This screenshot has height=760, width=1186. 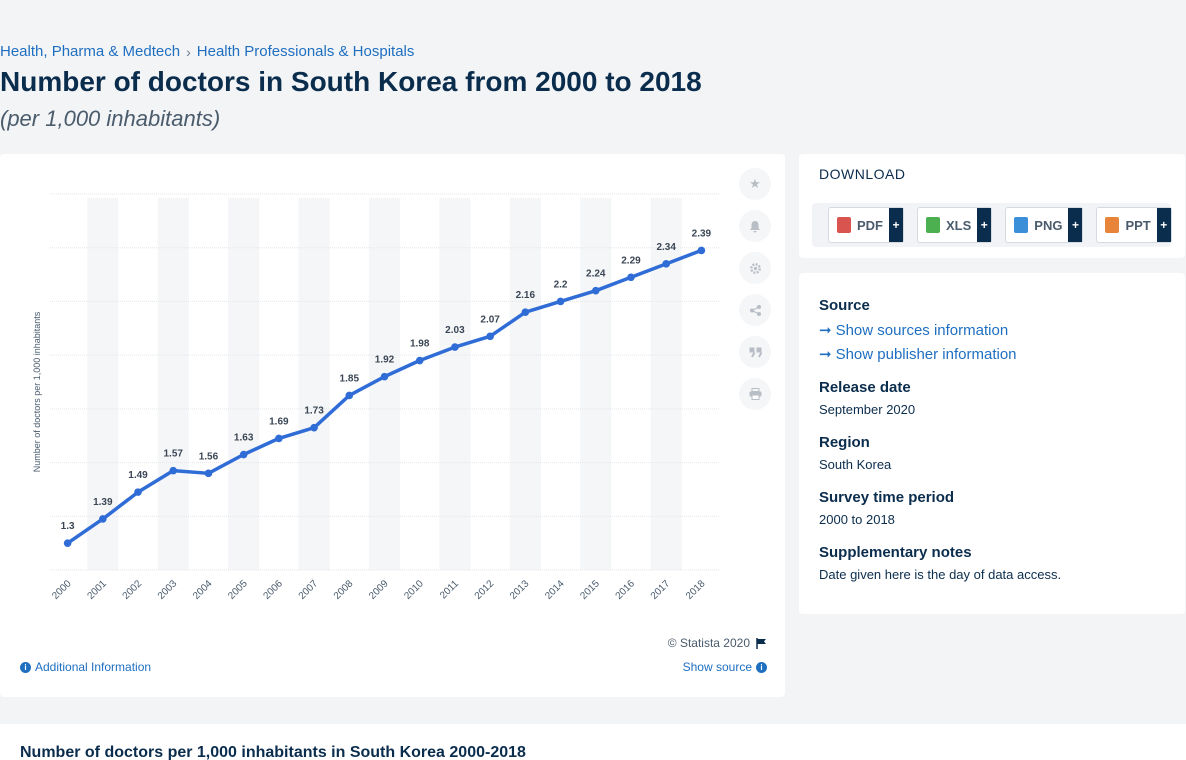 What do you see at coordinates (344, 590) in the screenshot?
I see `x-tick-label: 2008` at bounding box center [344, 590].